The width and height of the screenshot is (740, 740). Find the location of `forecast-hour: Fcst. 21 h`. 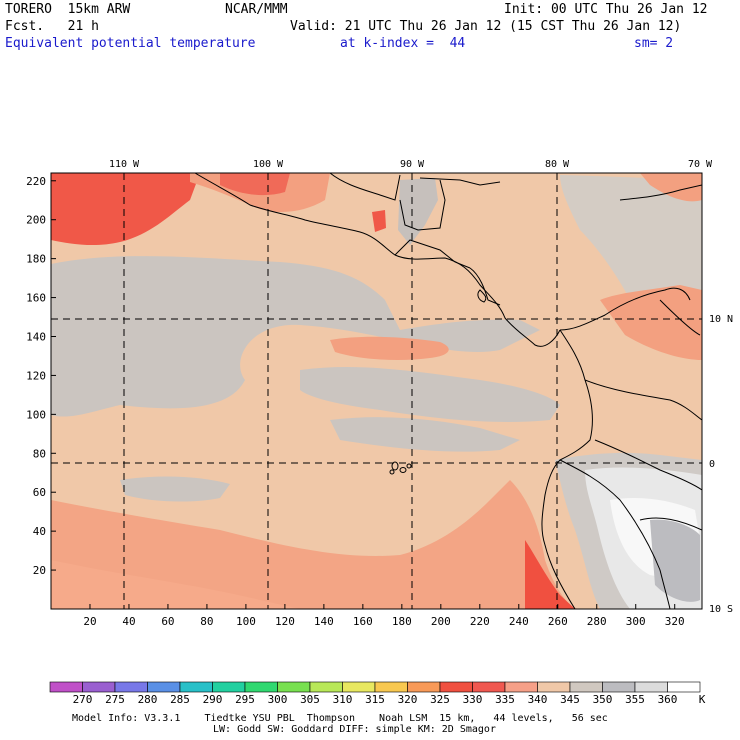

forecast-hour: Fcst. 21 h is located at coordinates (52, 26).